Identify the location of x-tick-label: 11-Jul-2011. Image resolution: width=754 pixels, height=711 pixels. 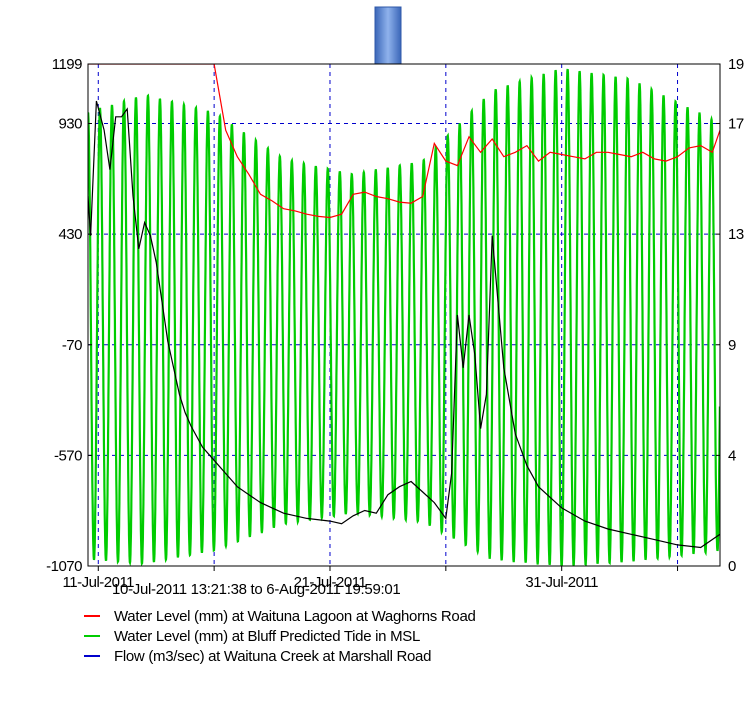
(99, 582).